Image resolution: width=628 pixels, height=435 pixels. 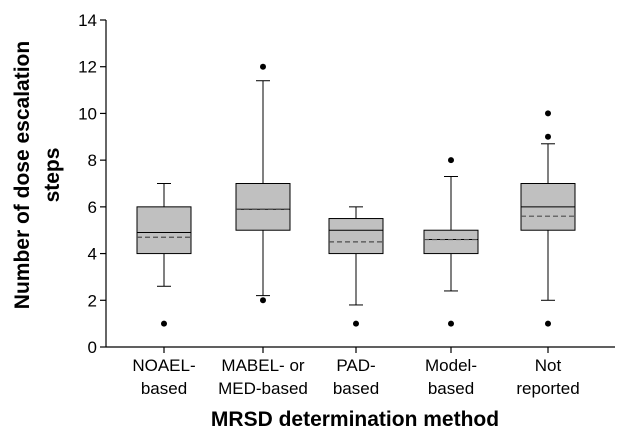 I want to click on y-axis-title: Number of dose escalation steps, so click(x=37, y=175).